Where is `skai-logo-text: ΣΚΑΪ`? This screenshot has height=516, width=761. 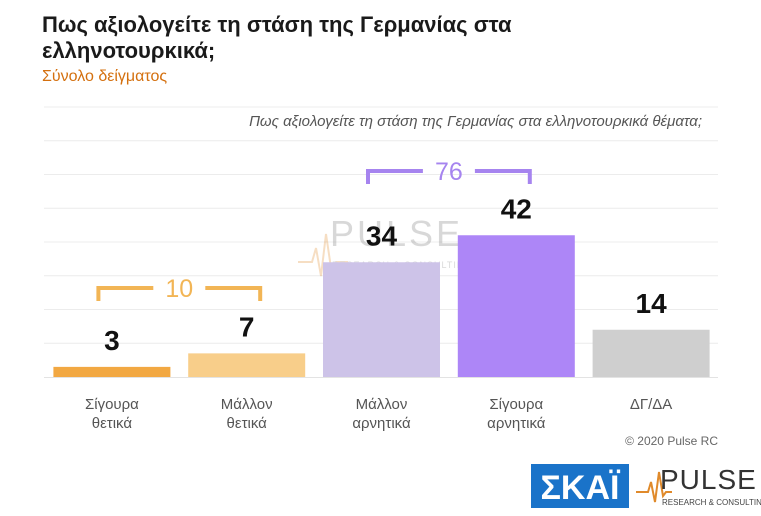 skai-logo-text: ΣΚΑΪ is located at coordinates (581, 488).